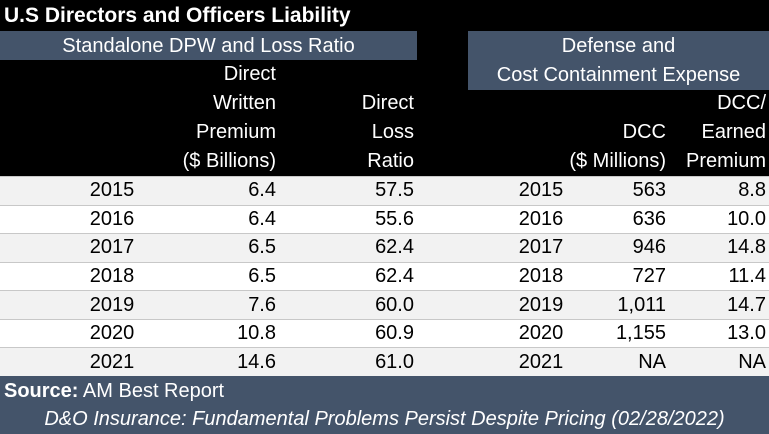 This screenshot has height=434, width=769. What do you see at coordinates (153, 391) in the screenshot?
I see `source-text: AM Best Report` at bounding box center [153, 391].